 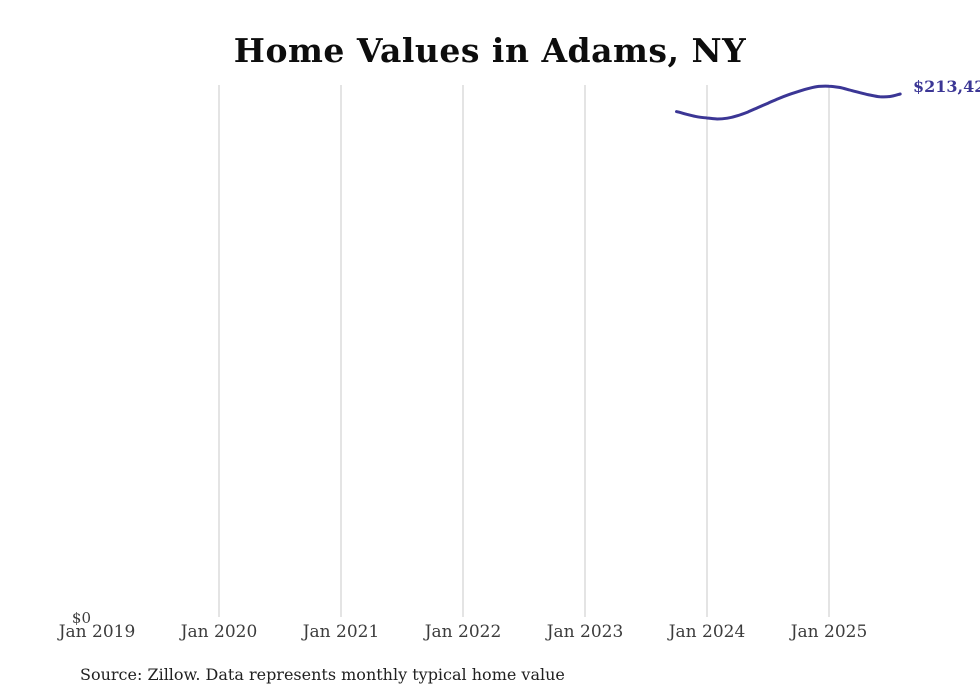 What do you see at coordinates (829, 632) in the screenshot?
I see `x-tick-label: Jan 2025` at bounding box center [829, 632].